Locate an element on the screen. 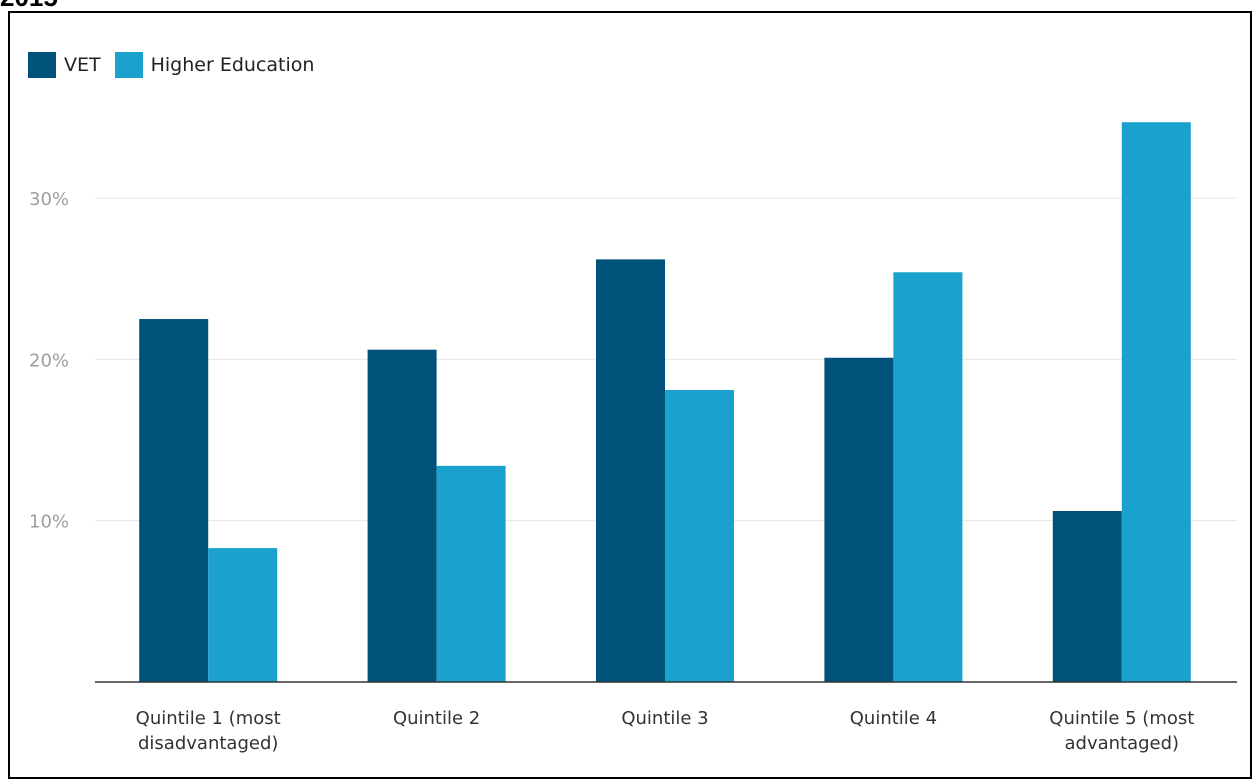  y-tick-label: 10% is located at coordinates (49, 522).